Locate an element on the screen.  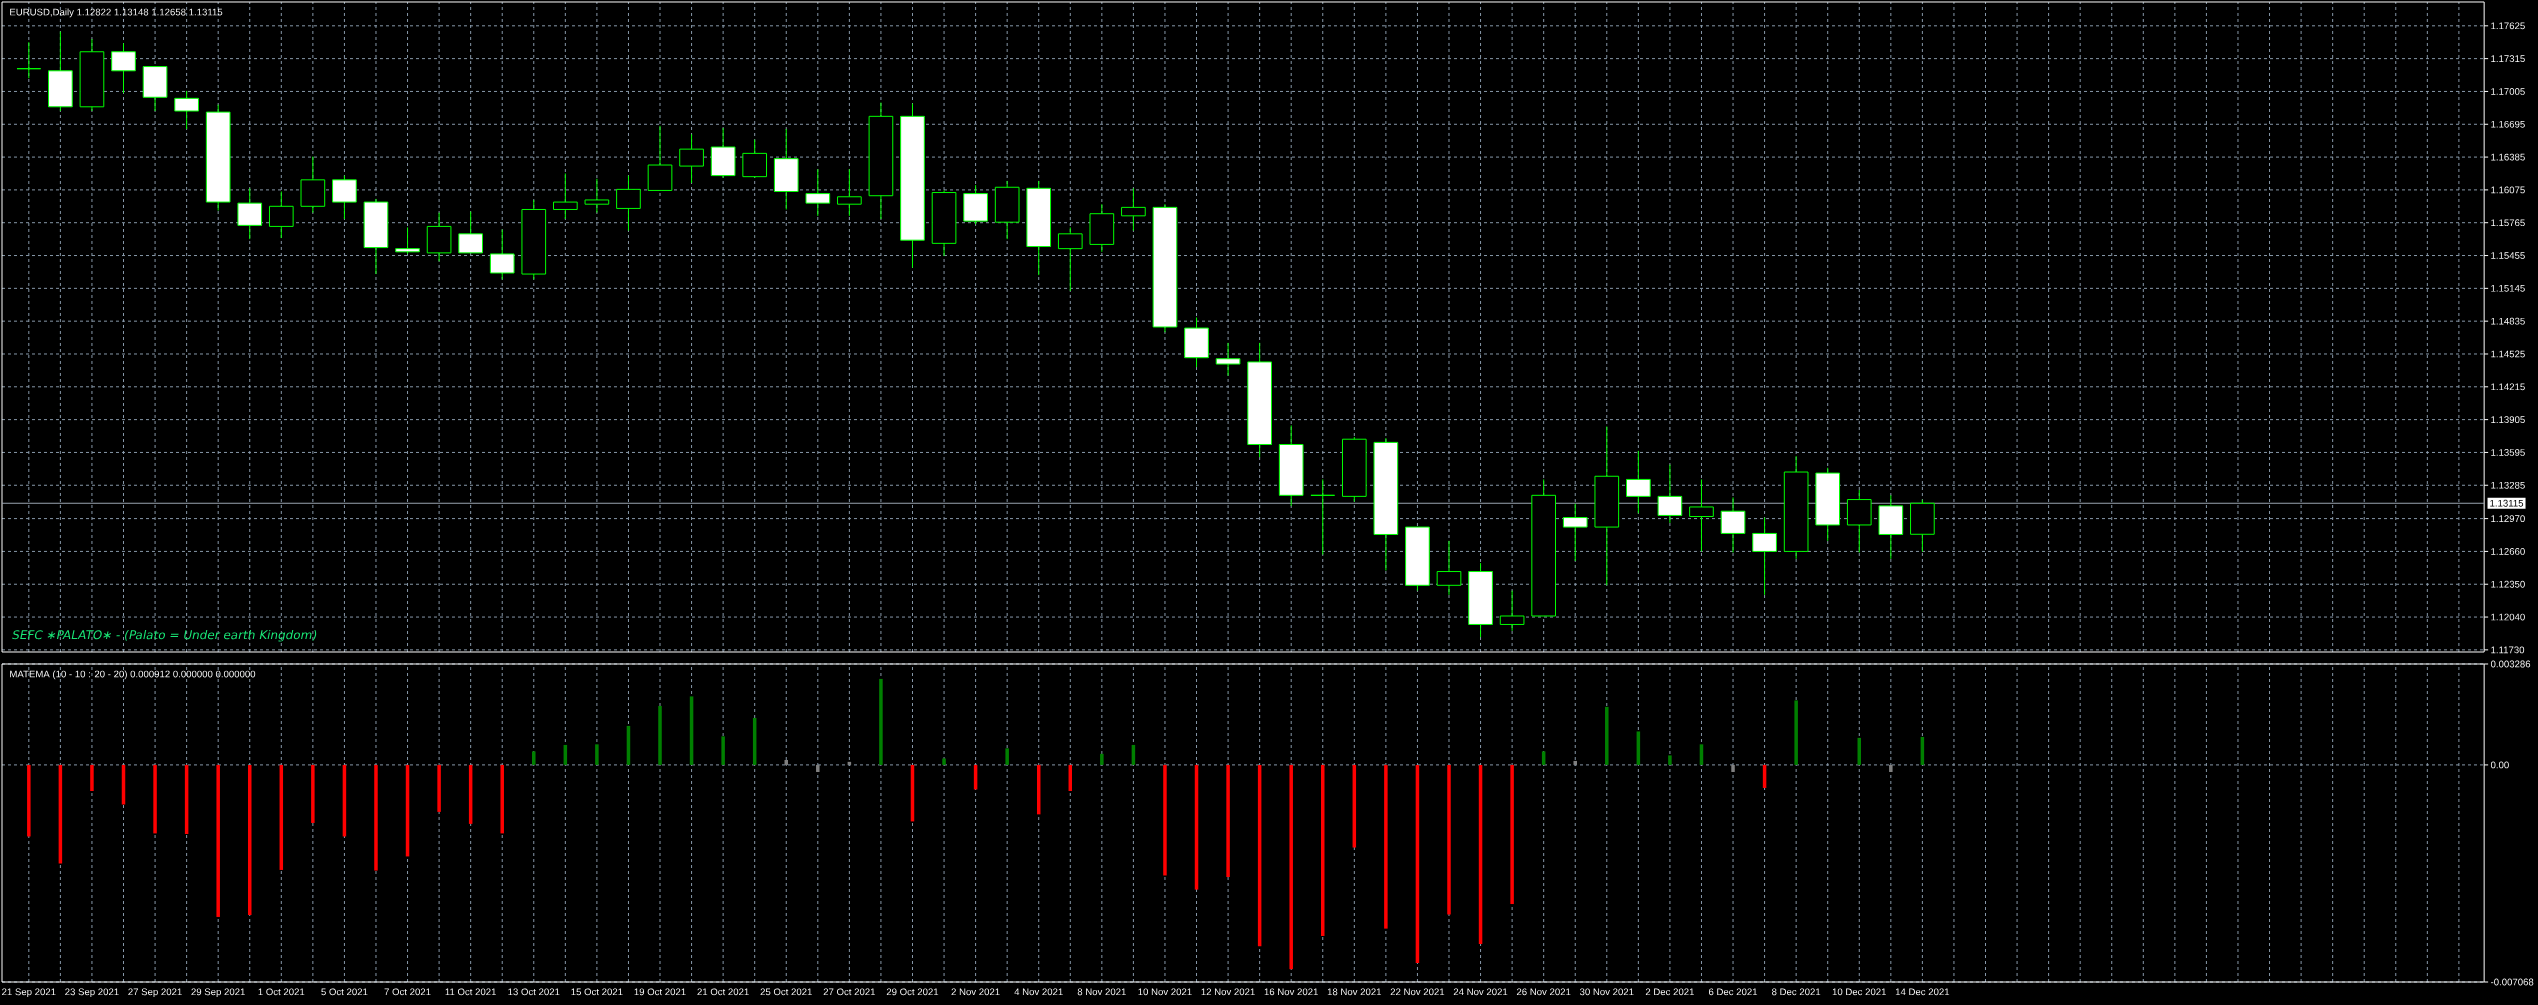
x-tick-label: 21 Sep 2021 is located at coordinates (29, 993).